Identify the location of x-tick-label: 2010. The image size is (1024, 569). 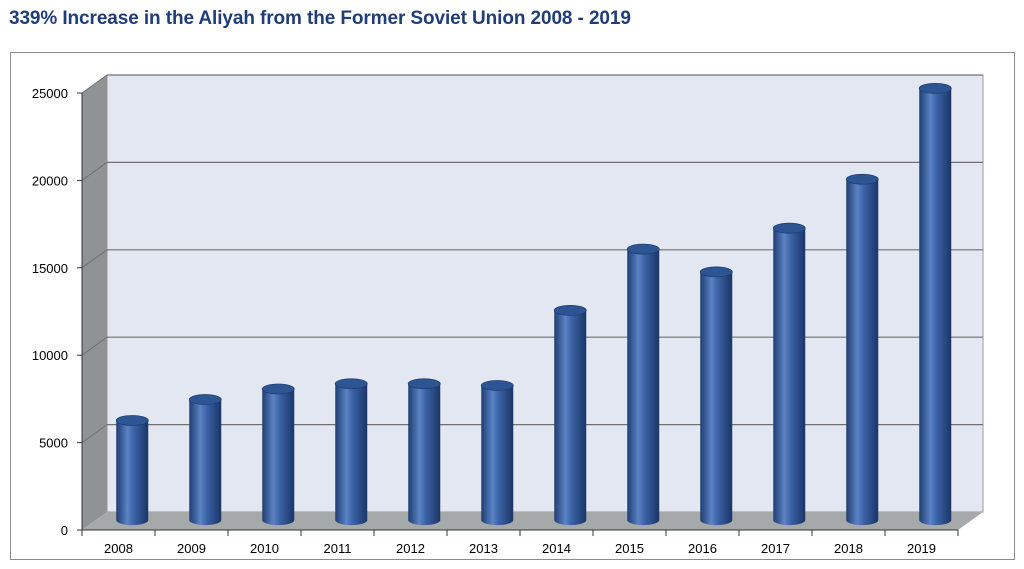
(264, 548).